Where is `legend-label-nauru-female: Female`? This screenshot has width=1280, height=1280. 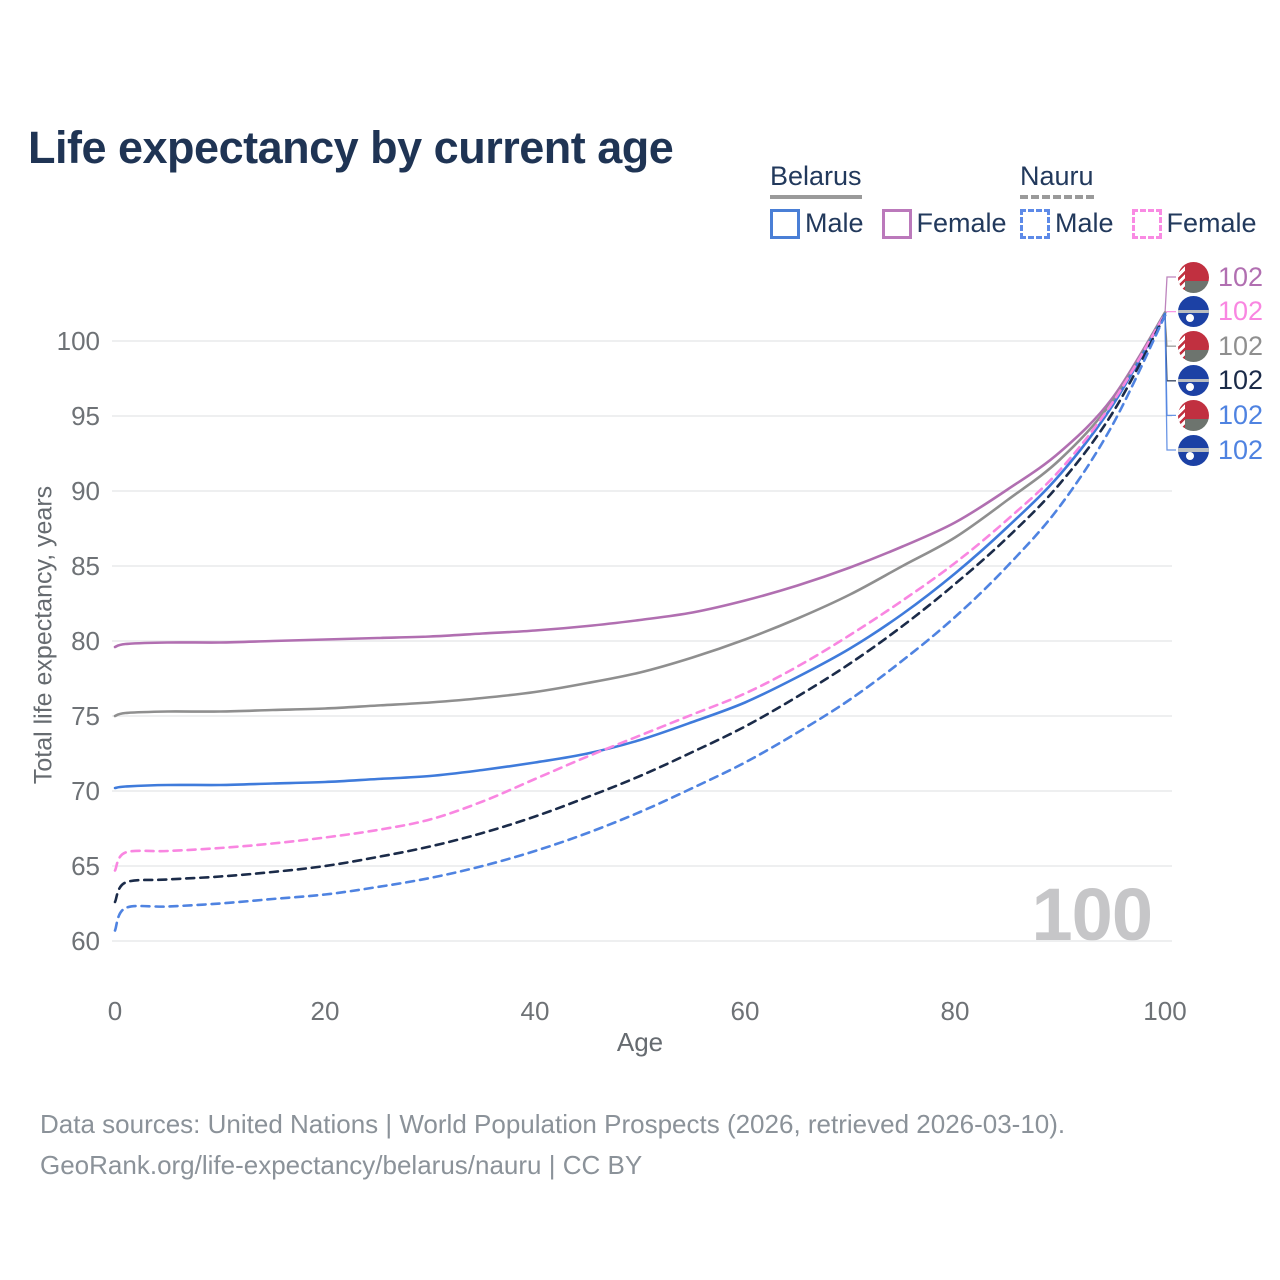
legend-label-nauru-female: Female is located at coordinates (1211, 223).